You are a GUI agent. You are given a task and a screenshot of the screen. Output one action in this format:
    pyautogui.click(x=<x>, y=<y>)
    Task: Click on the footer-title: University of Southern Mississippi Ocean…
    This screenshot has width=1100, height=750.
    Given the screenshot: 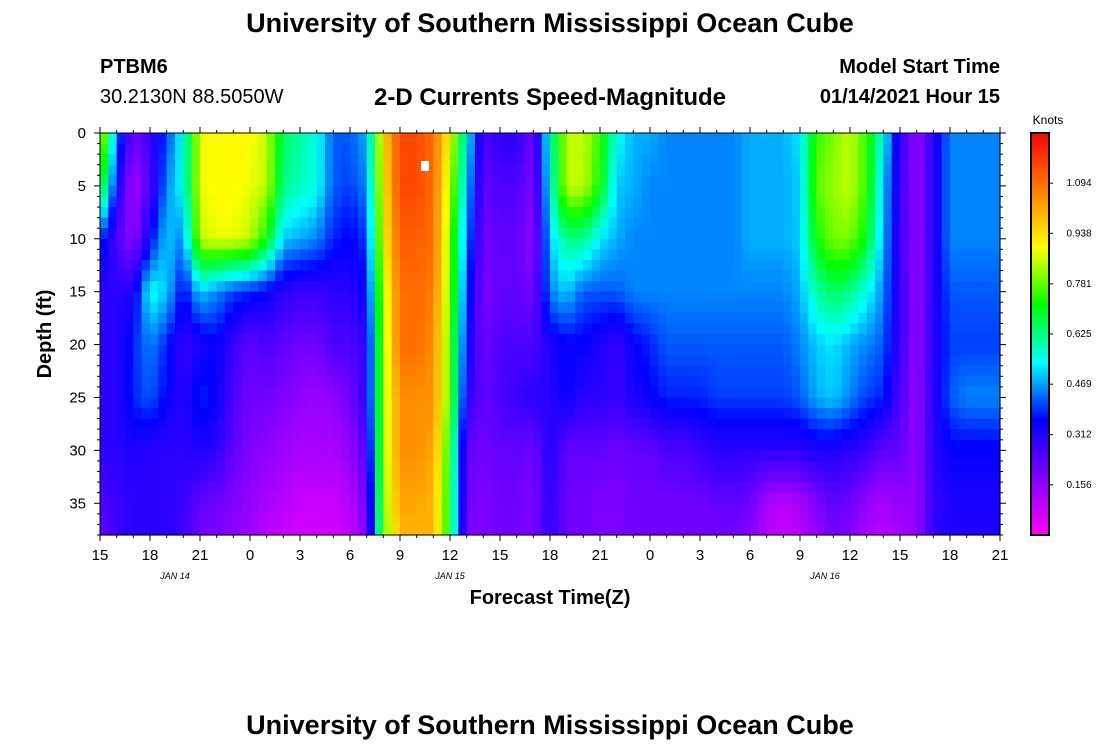 What is the action you would take?
    pyautogui.click(x=550, y=725)
    